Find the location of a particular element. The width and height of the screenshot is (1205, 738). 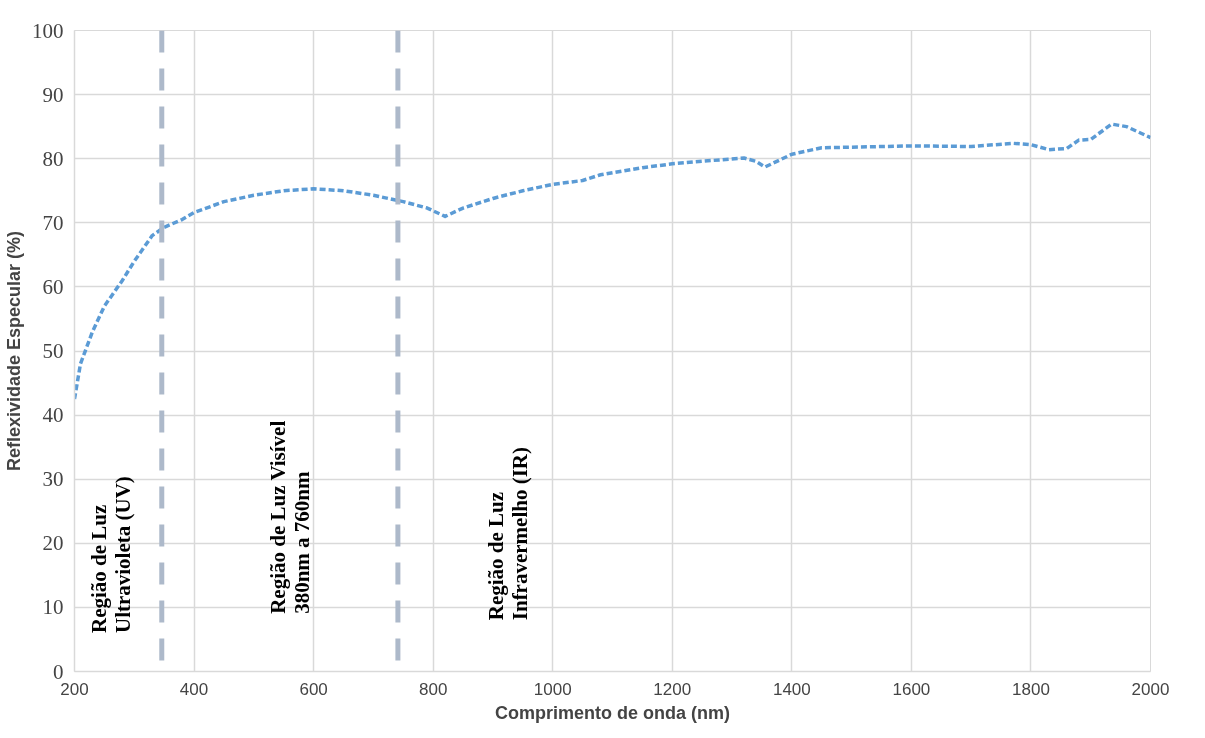

x-tick-label: 1000 is located at coordinates (552, 689).